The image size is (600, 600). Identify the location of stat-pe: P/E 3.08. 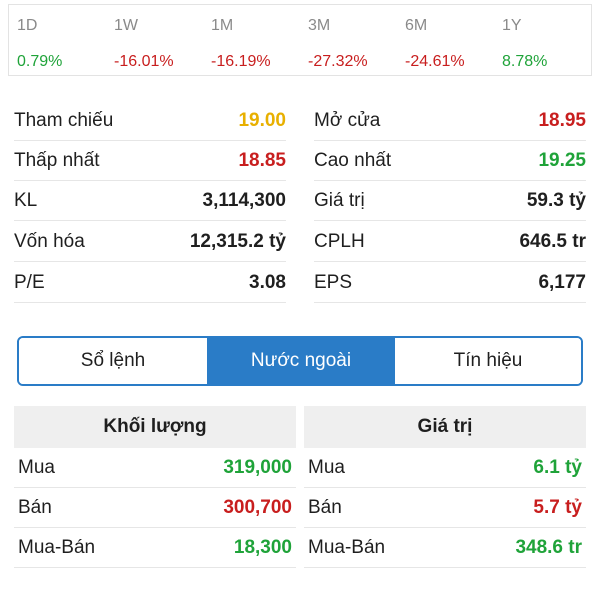
(150, 283).